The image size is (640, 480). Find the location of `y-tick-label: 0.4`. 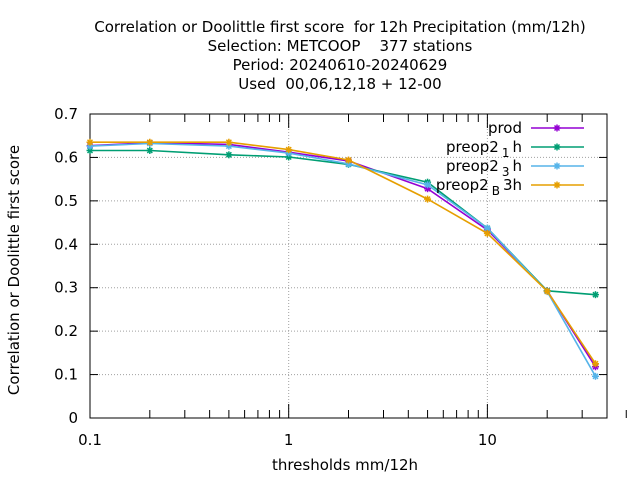

y-tick-label: 0.4 is located at coordinates (66, 244).